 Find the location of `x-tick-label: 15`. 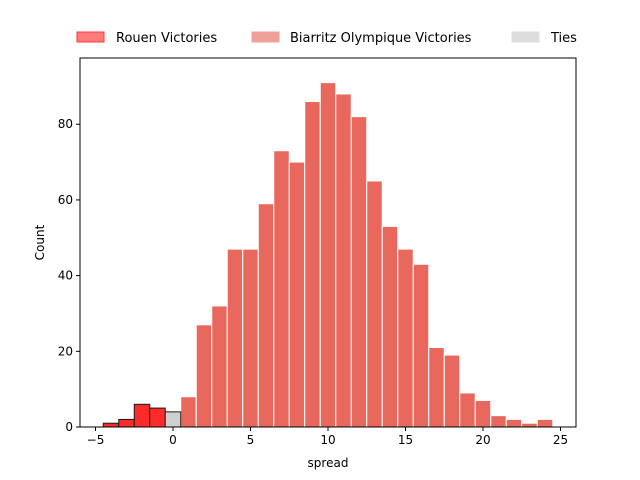

x-tick-label: 15 is located at coordinates (405, 440).